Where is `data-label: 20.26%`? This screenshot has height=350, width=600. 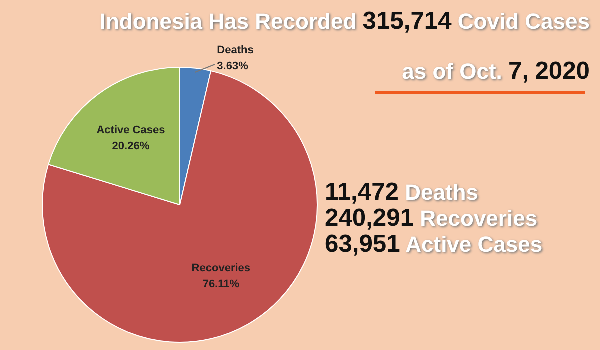 data-label: 20.26% is located at coordinates (131, 146).